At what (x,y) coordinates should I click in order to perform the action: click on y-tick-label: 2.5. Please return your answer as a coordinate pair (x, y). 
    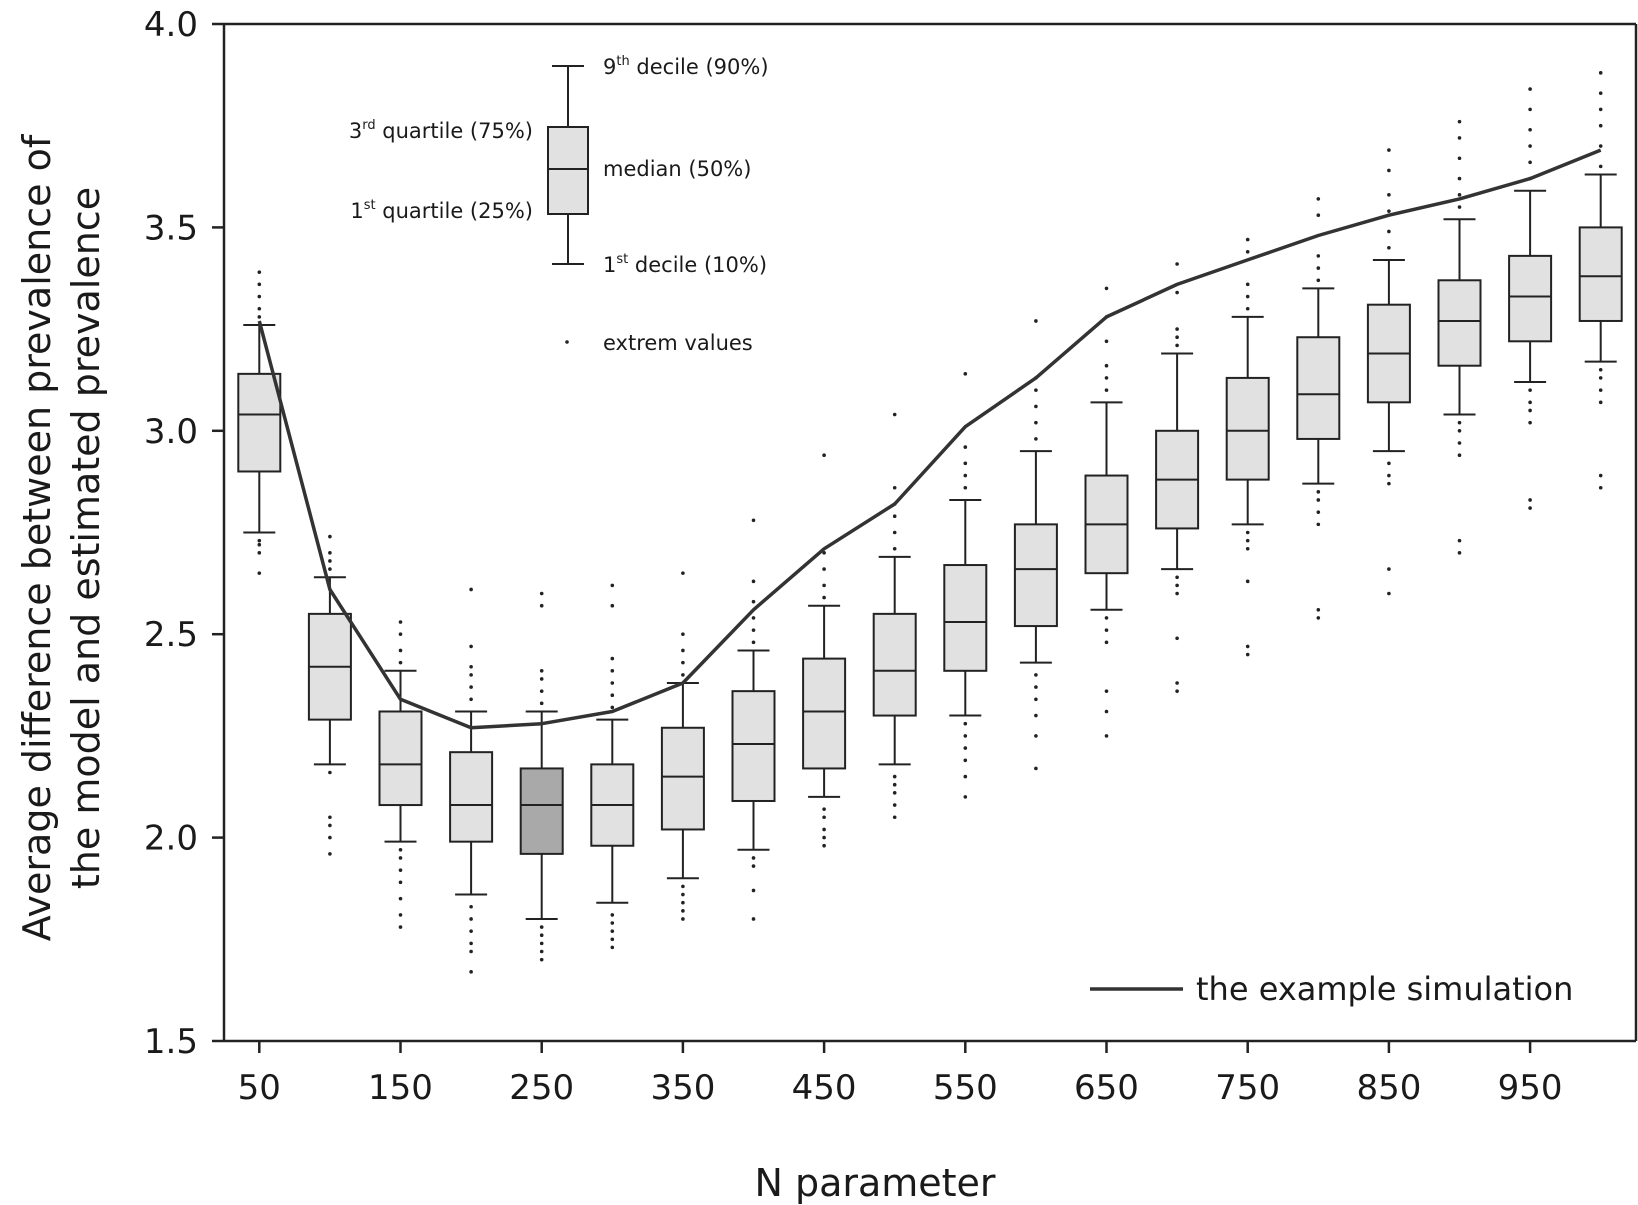
    Looking at the image, I should click on (171, 635).